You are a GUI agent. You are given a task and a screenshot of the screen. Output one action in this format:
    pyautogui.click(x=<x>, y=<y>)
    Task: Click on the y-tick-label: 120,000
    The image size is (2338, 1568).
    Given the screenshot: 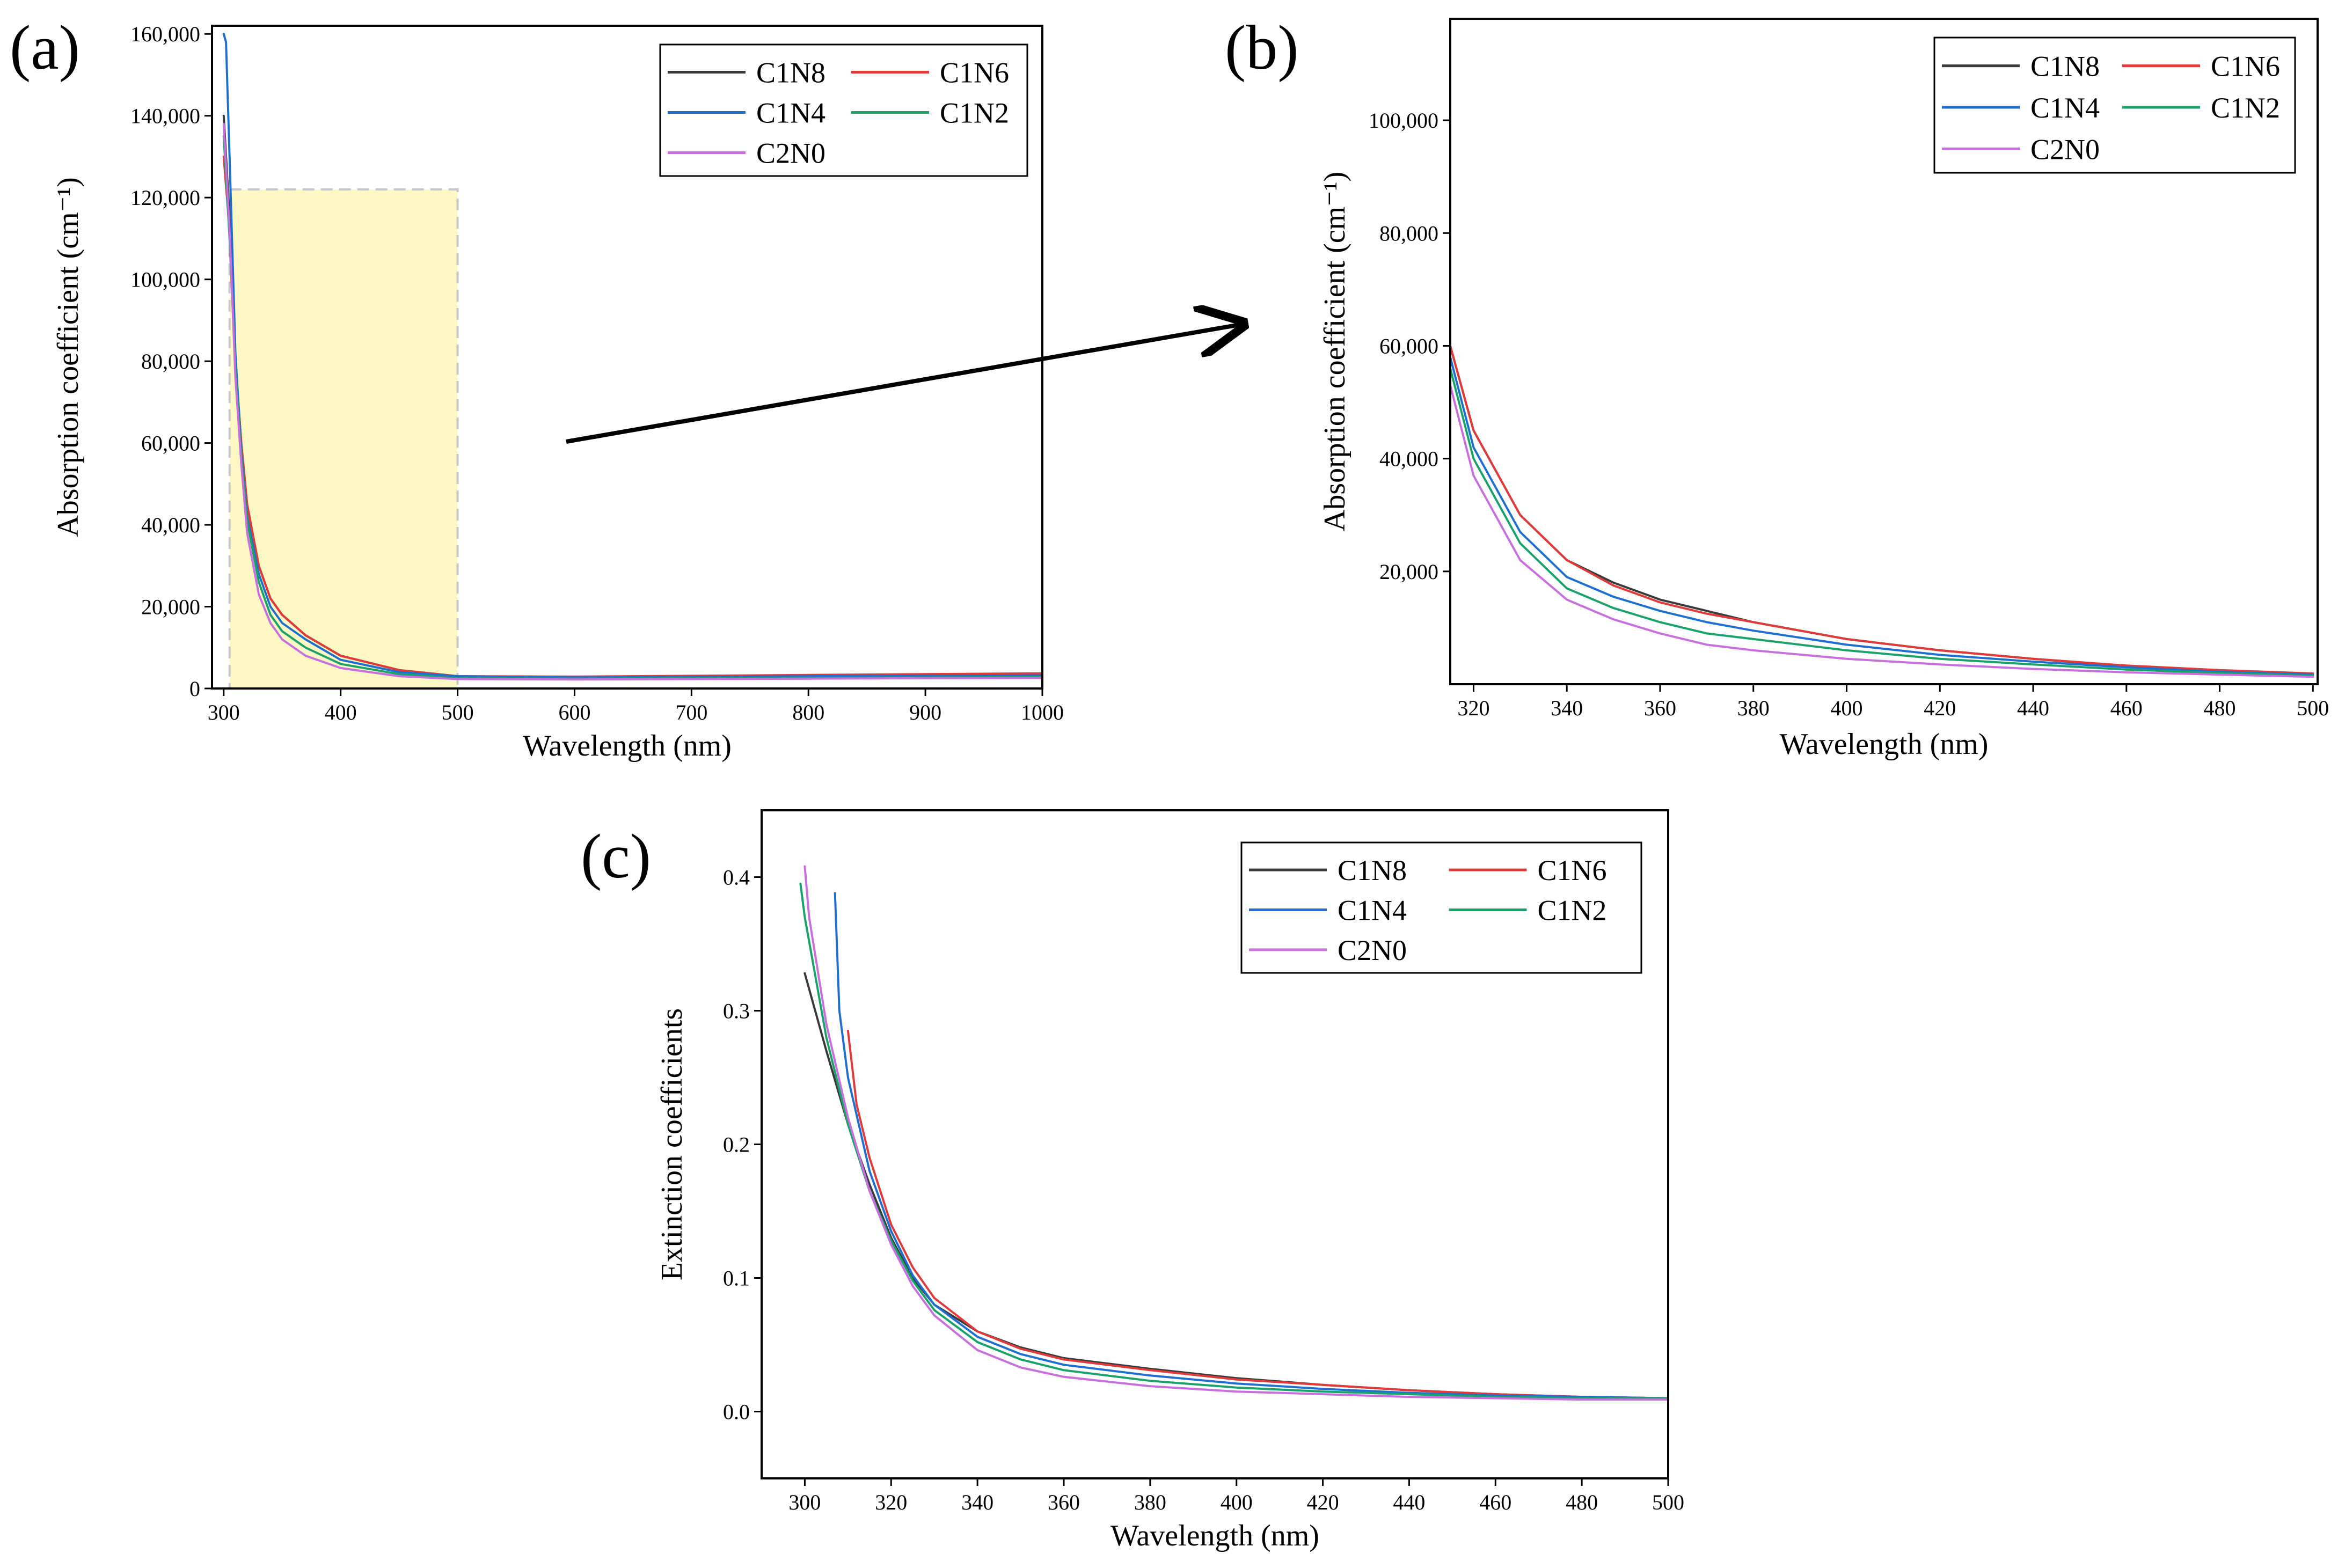 What is the action you would take?
    pyautogui.click(x=165, y=198)
    